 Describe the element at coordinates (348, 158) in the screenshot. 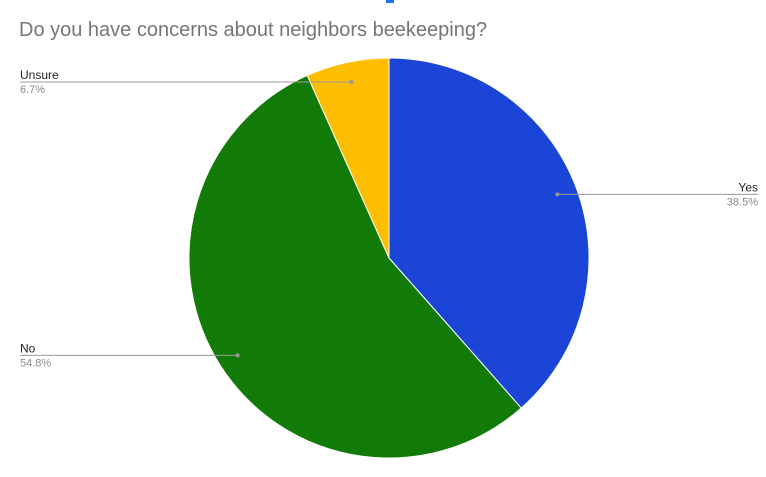

I see `pie-slice-unsure` at that location.